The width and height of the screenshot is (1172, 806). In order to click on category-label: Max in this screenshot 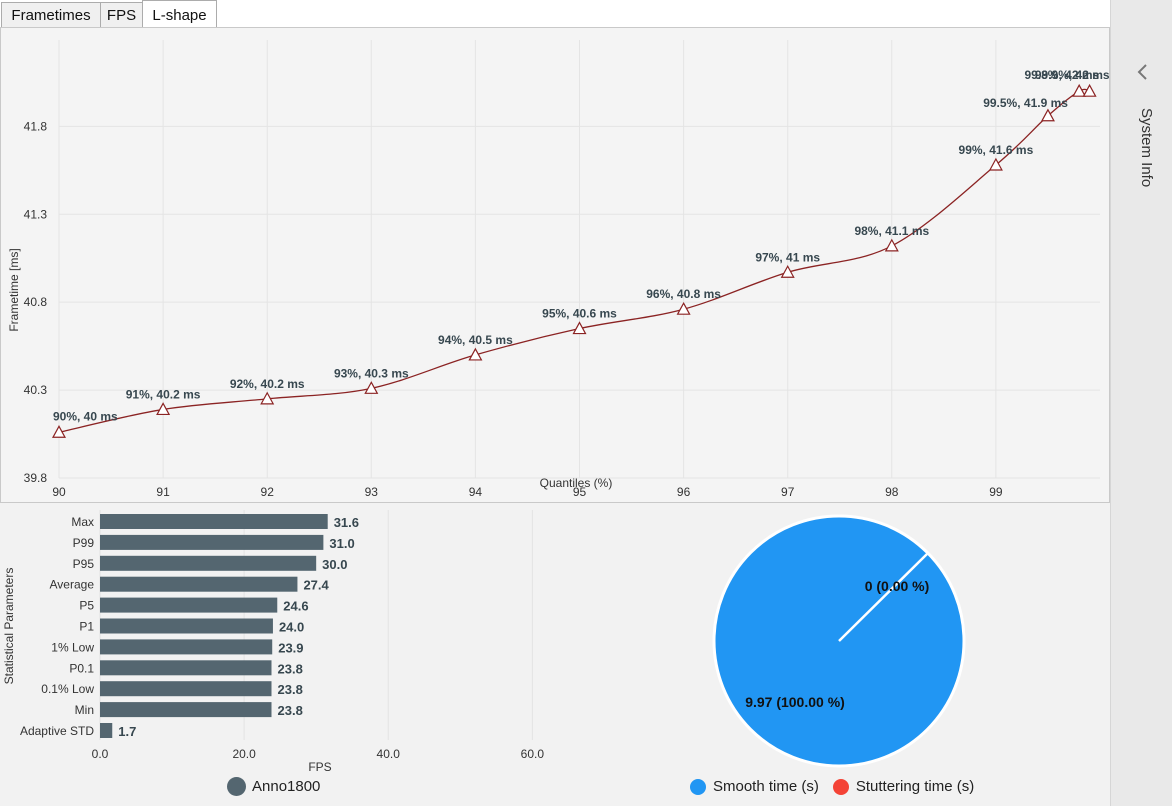, I will do `click(82, 522)`.